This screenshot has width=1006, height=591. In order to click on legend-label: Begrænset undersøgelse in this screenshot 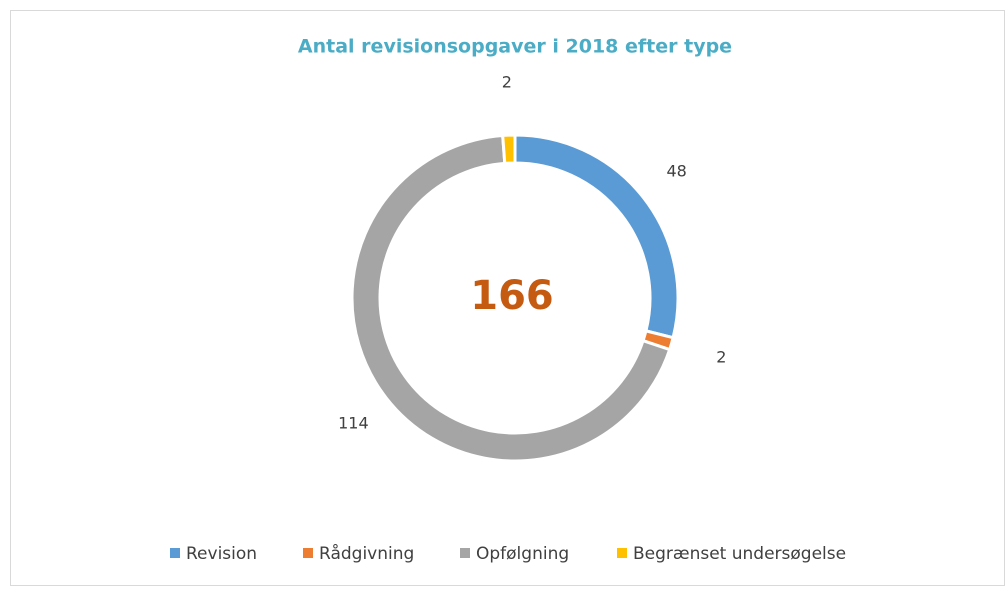, I will do `click(739, 554)`.